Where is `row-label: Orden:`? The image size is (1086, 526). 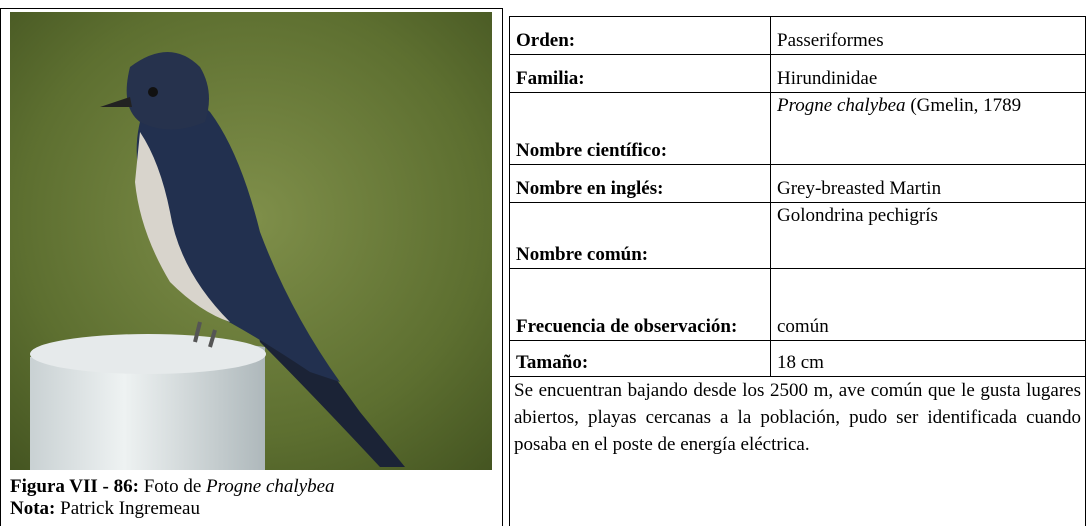
row-label: Orden: is located at coordinates (546, 40).